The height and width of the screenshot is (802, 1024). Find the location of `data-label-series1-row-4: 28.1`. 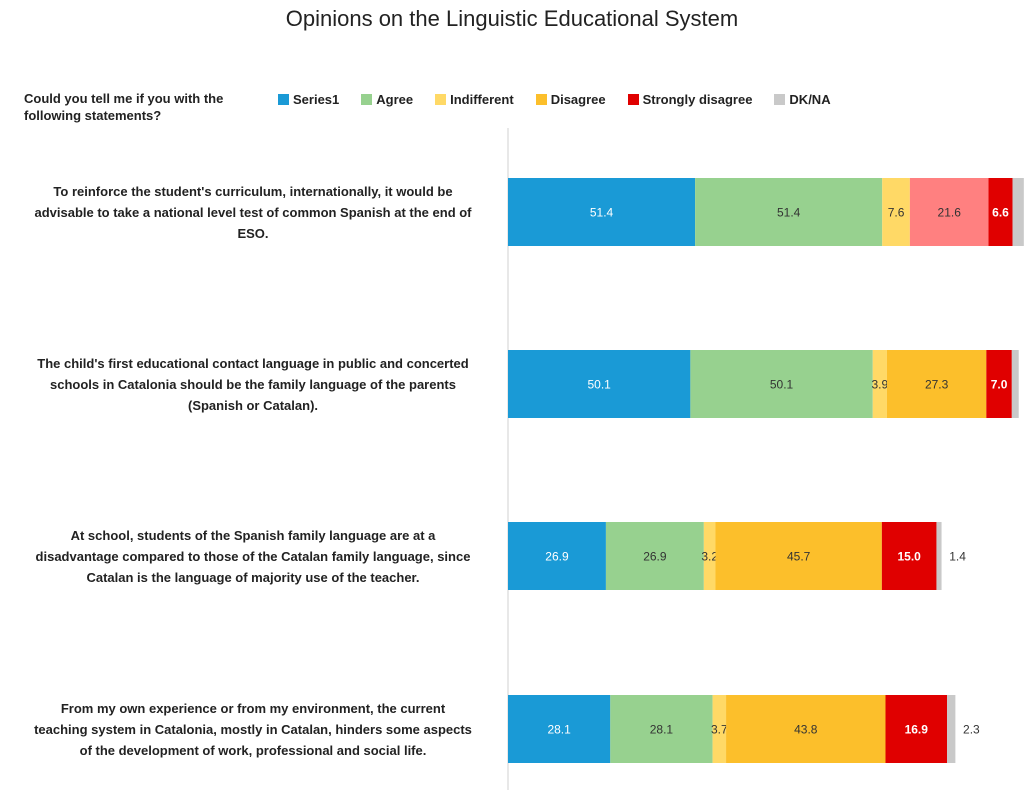

data-label-series1-row-4: 28.1 is located at coordinates (559, 730).